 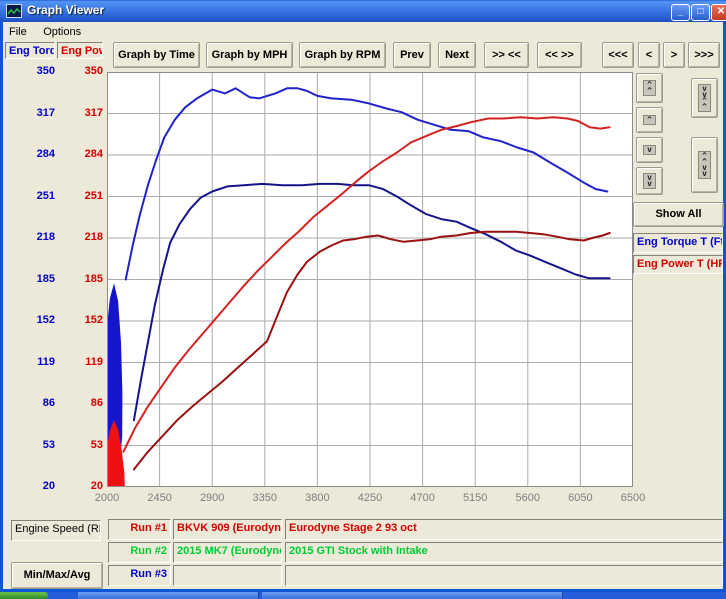 What do you see at coordinates (14, 11) in the screenshot?
I see `app-icon` at bounding box center [14, 11].